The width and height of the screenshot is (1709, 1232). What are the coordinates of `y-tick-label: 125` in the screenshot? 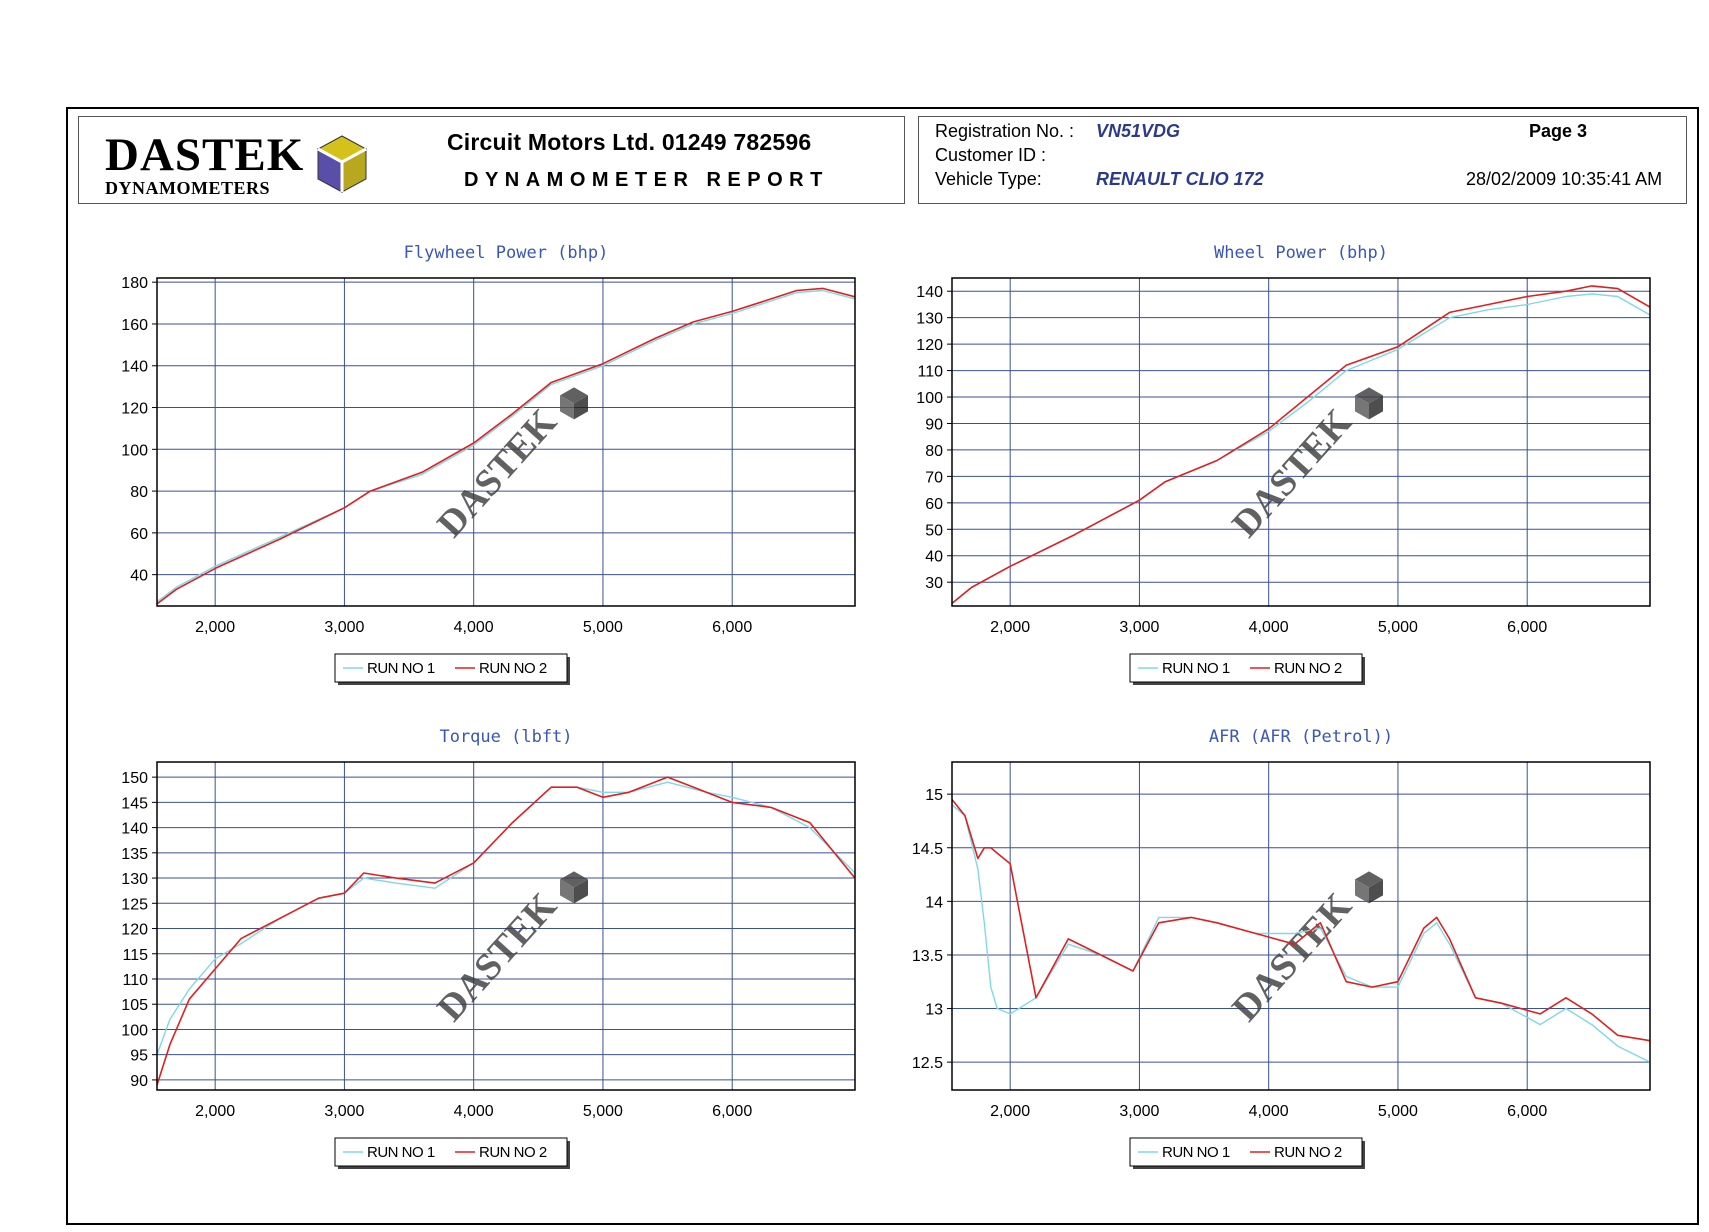 It's located at (134, 904).